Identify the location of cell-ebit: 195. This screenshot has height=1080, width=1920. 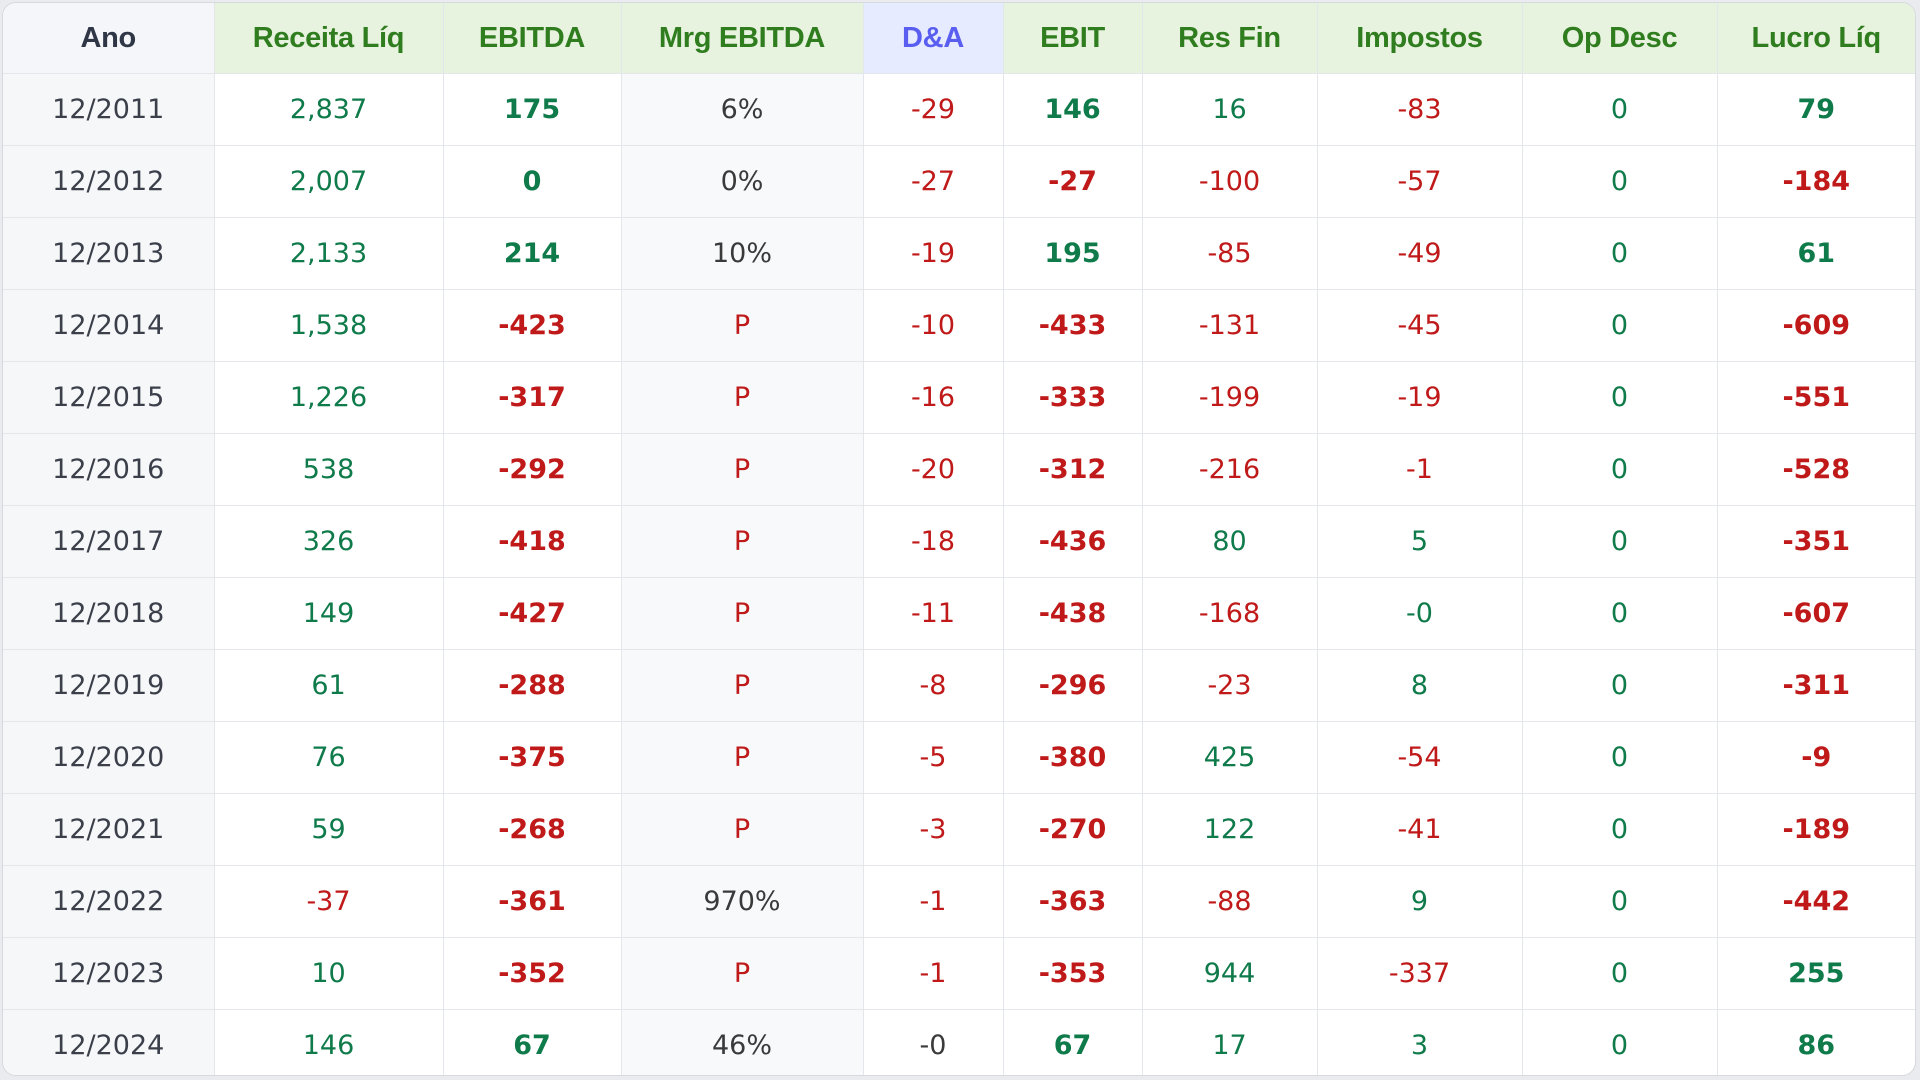
(1073, 253).